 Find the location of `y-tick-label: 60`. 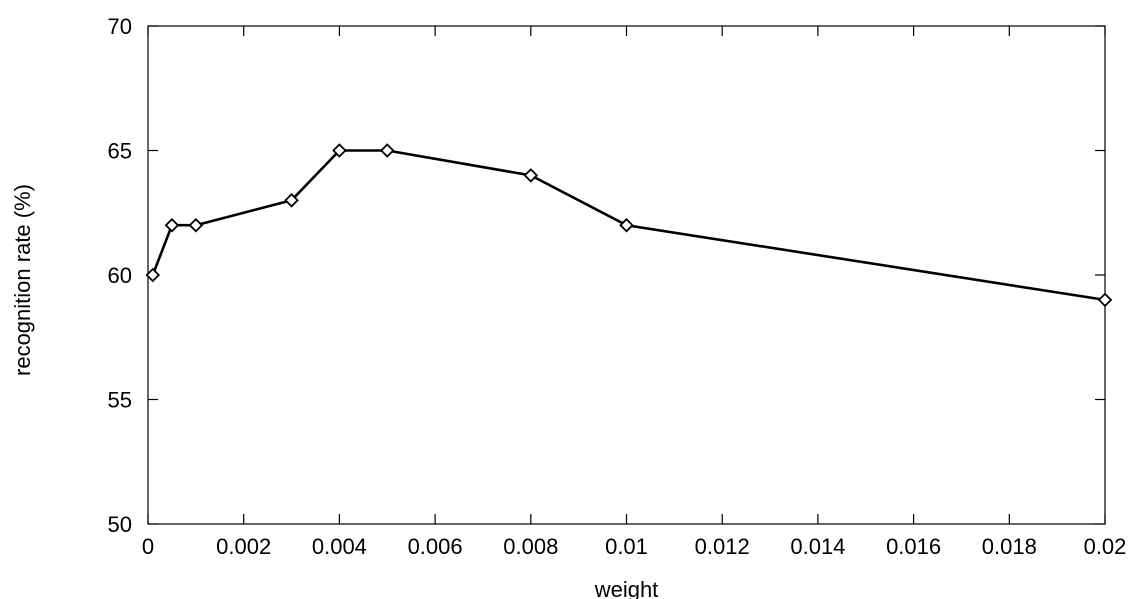

y-tick-label: 60 is located at coordinates (120, 275).